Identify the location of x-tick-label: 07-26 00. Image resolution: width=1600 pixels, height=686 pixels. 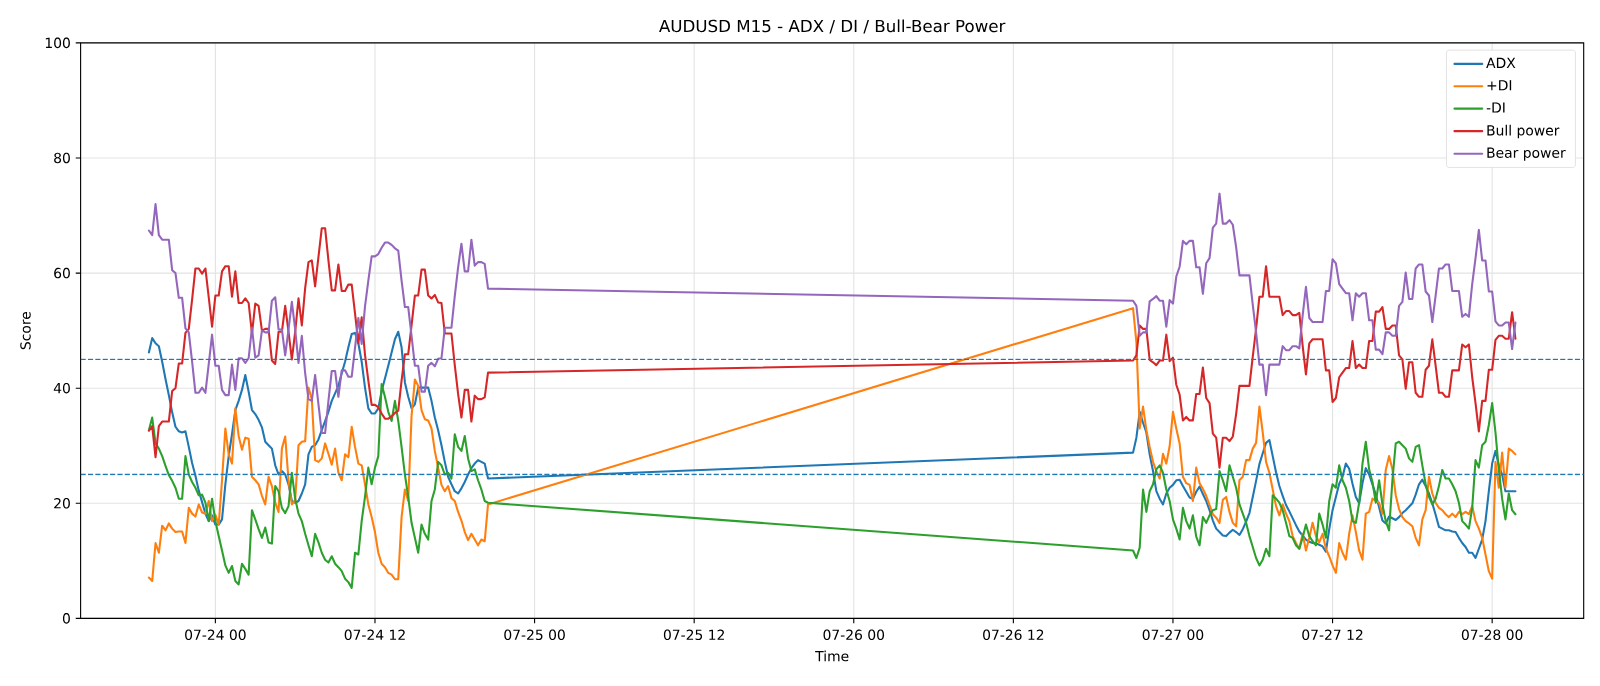
(854, 635).